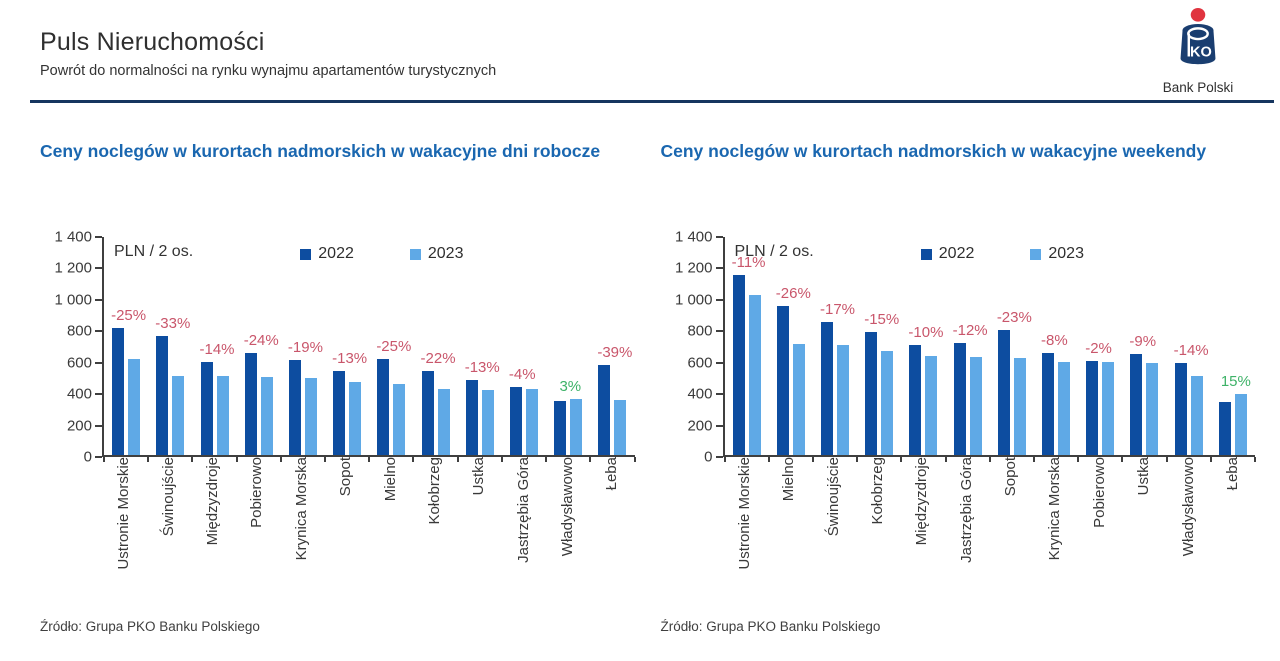 The image size is (1280, 661). I want to click on bar-group: 3%, so click(568, 346).